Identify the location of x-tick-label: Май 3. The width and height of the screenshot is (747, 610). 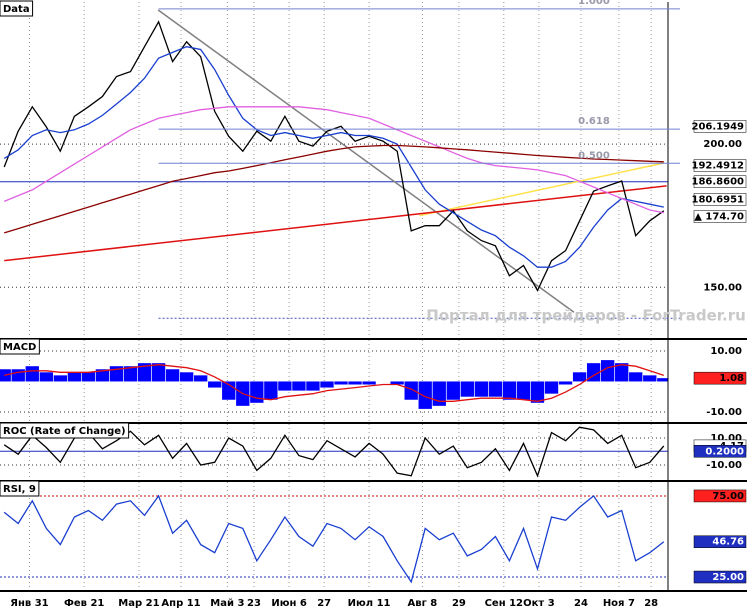
(227, 603).